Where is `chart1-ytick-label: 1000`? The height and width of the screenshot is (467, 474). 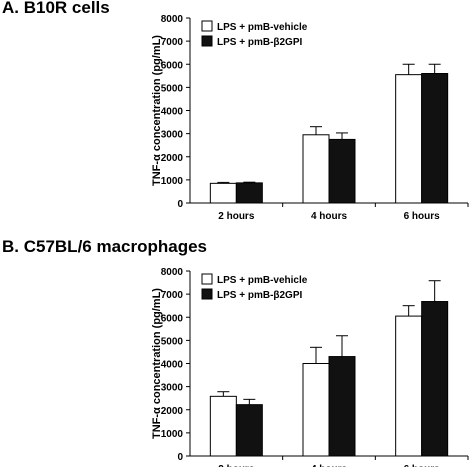
chart1-ytick-label: 1000 is located at coordinates (172, 181).